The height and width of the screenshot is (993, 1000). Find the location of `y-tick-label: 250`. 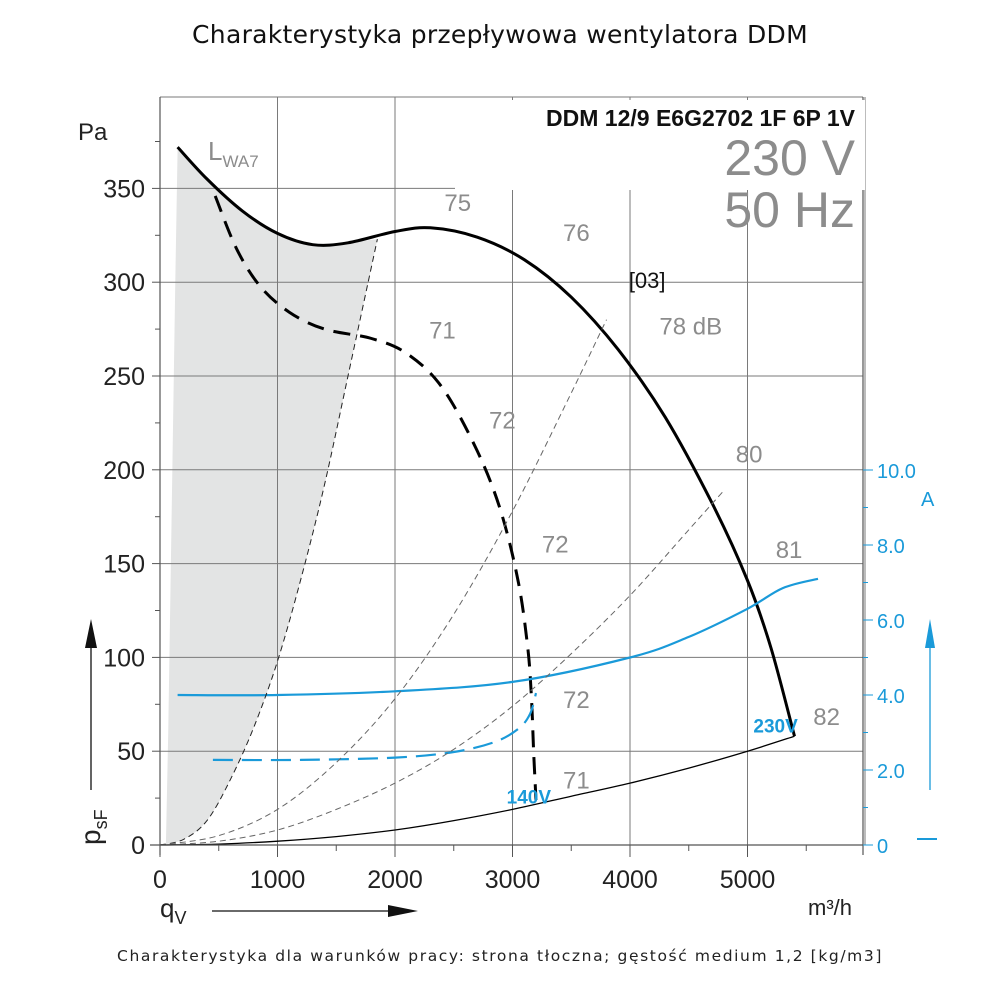

y-tick-label: 250 is located at coordinates (124, 377).